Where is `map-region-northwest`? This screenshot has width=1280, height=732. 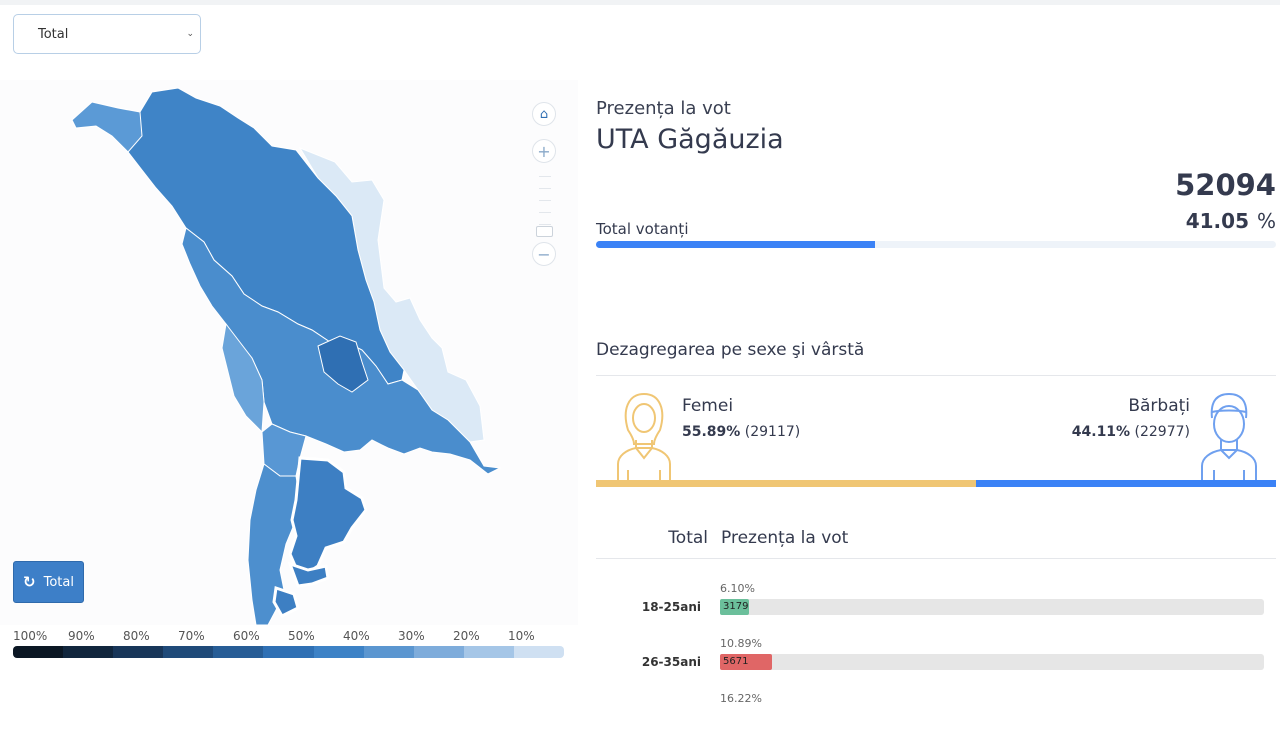 map-region-northwest is located at coordinates (107, 127).